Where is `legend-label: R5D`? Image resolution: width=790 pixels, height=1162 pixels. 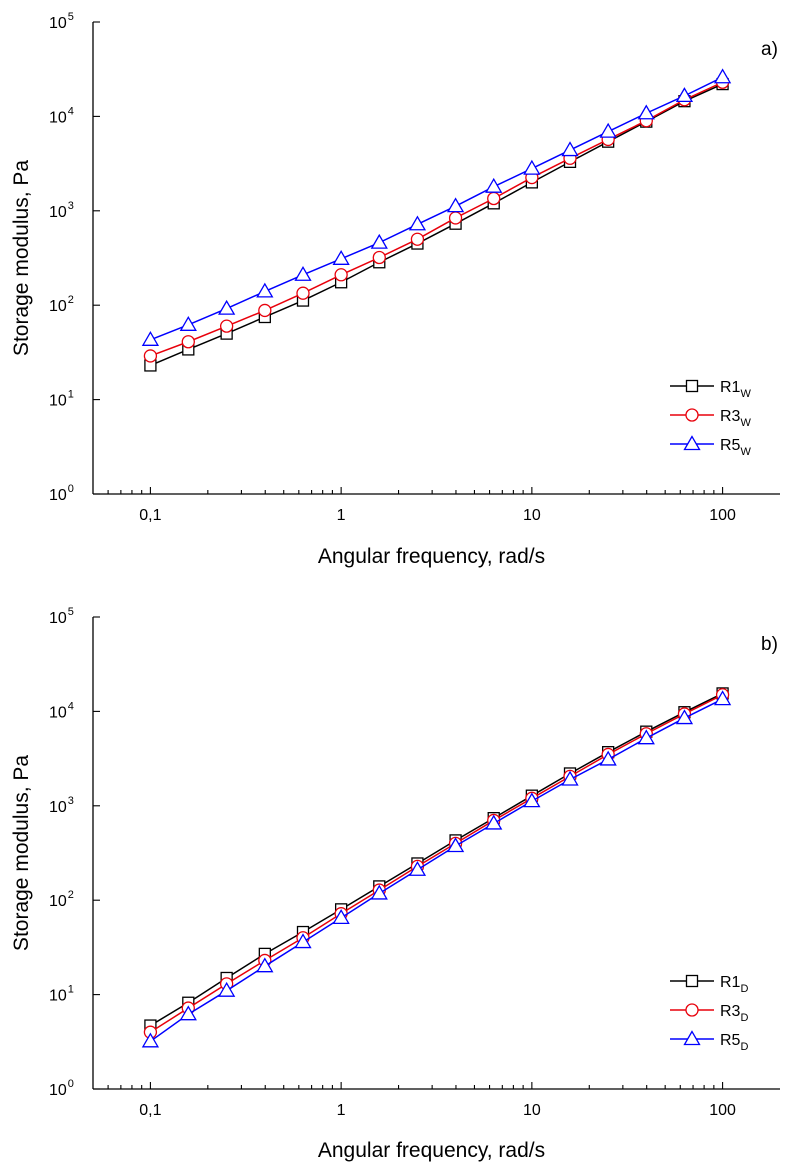
legend-label: R5D is located at coordinates (734, 1042).